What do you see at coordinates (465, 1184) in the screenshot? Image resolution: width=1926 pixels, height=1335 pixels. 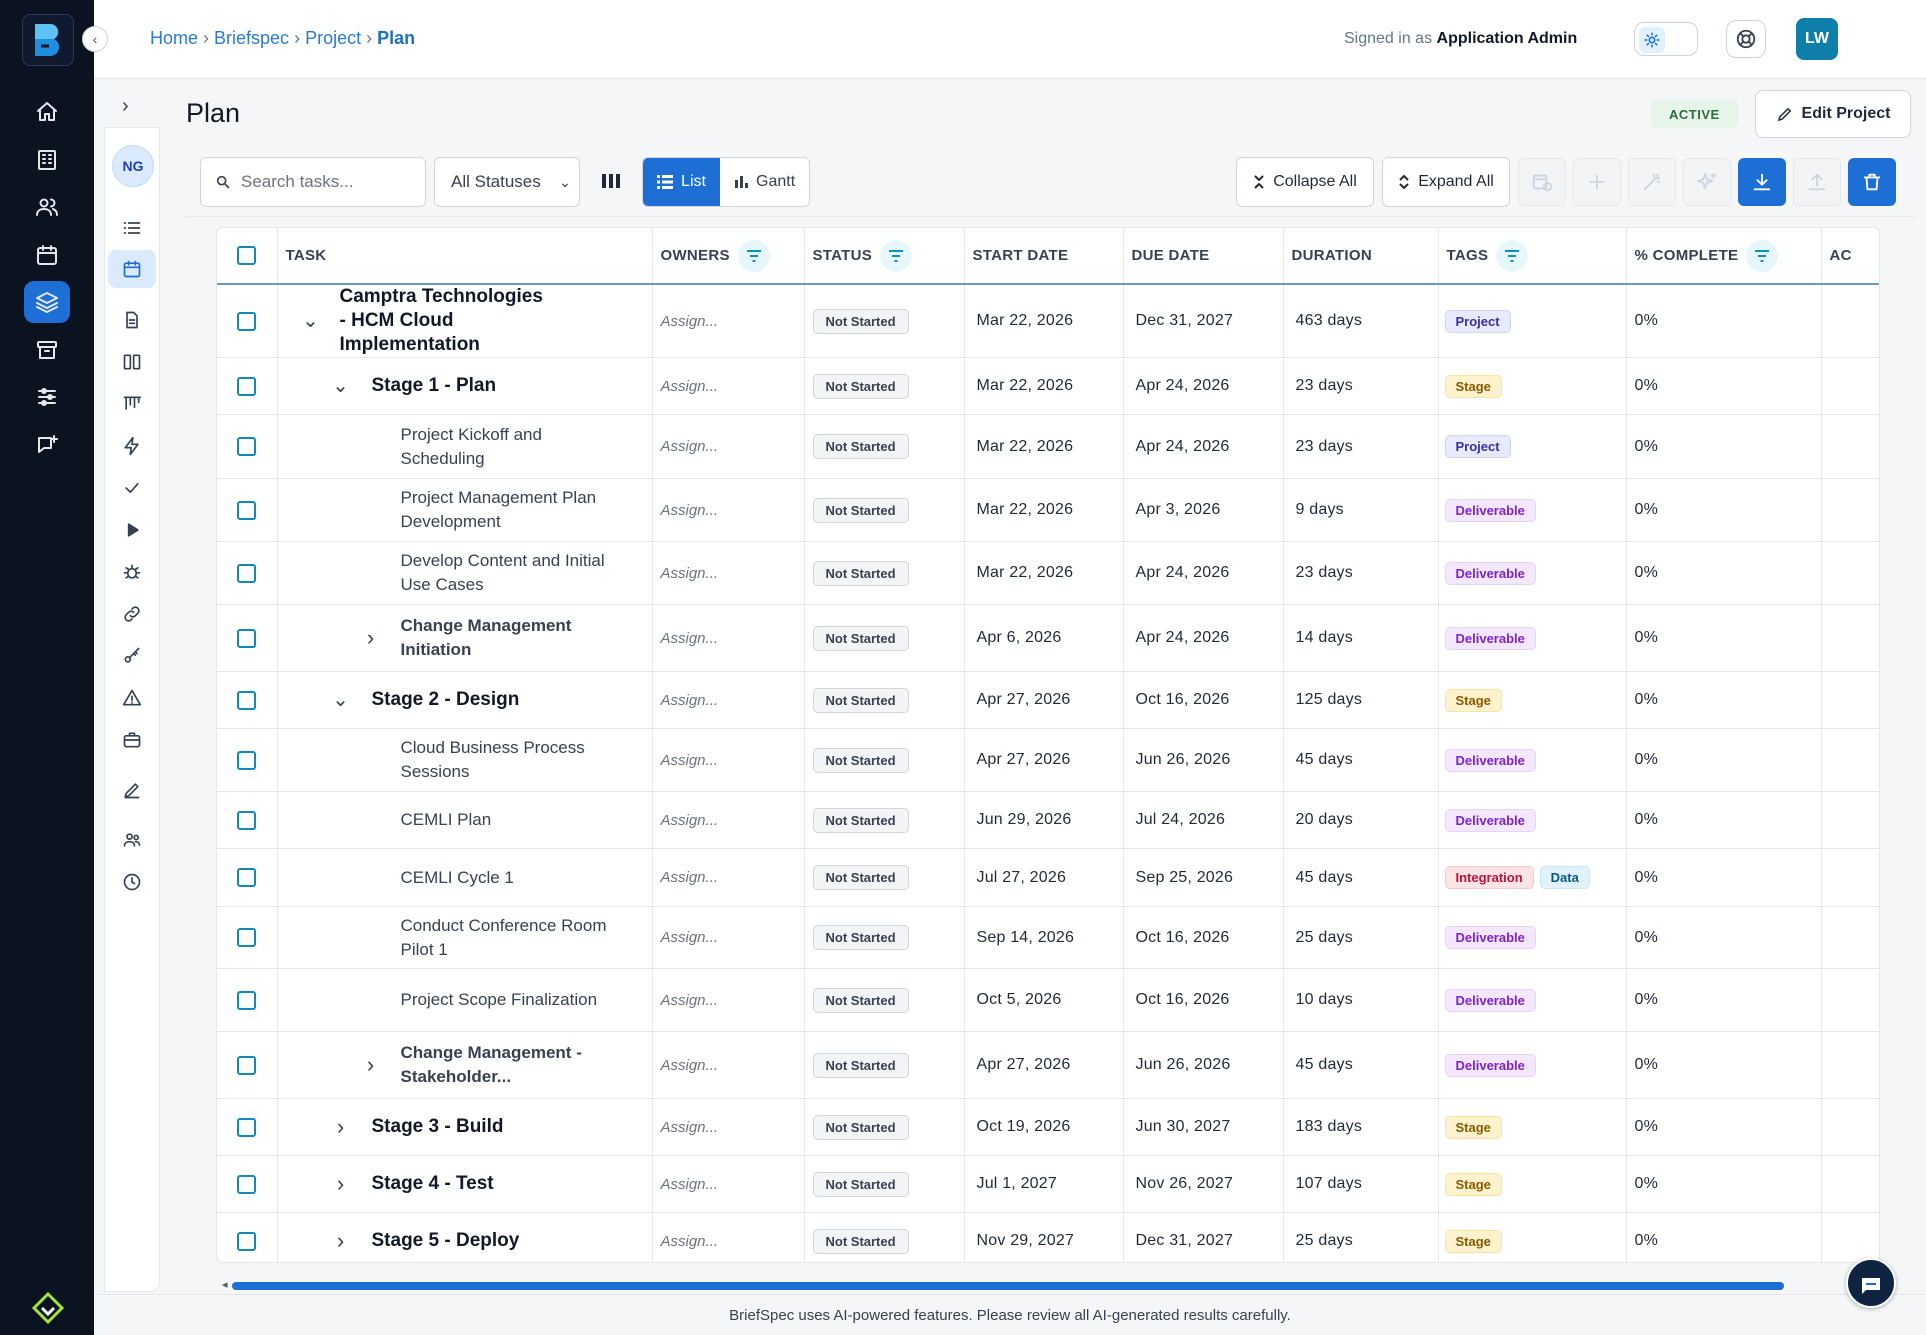 I see `task-cell: › Stage 4 - Test` at bounding box center [465, 1184].